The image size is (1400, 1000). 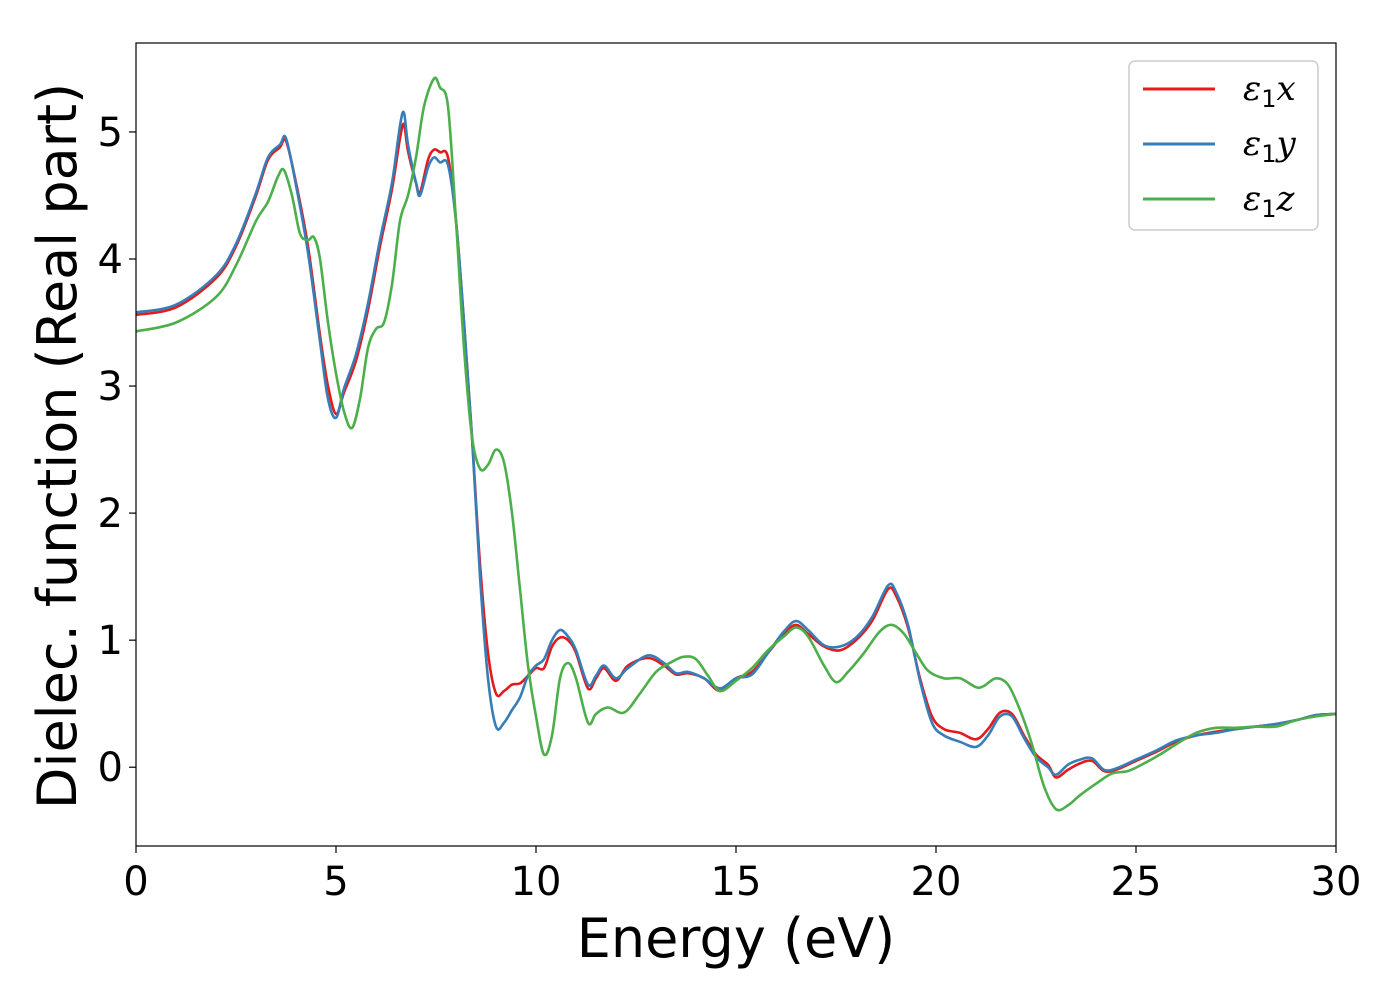 I want to click on x-tick-label: 0, so click(x=135, y=882).